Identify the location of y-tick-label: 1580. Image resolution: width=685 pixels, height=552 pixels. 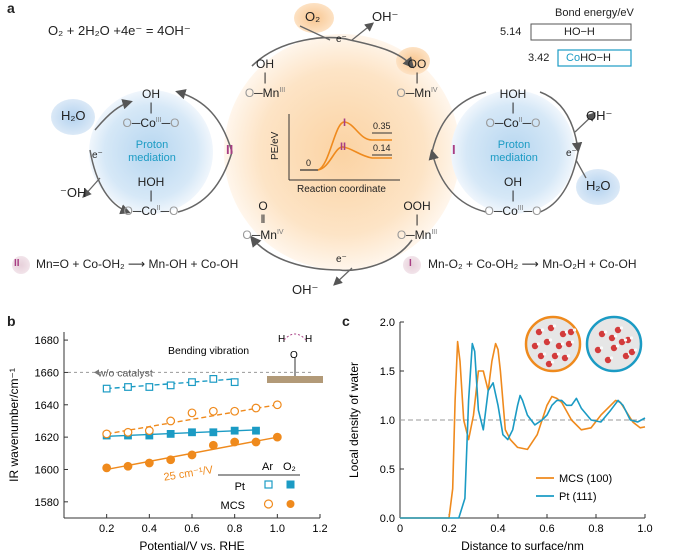
(47, 503).